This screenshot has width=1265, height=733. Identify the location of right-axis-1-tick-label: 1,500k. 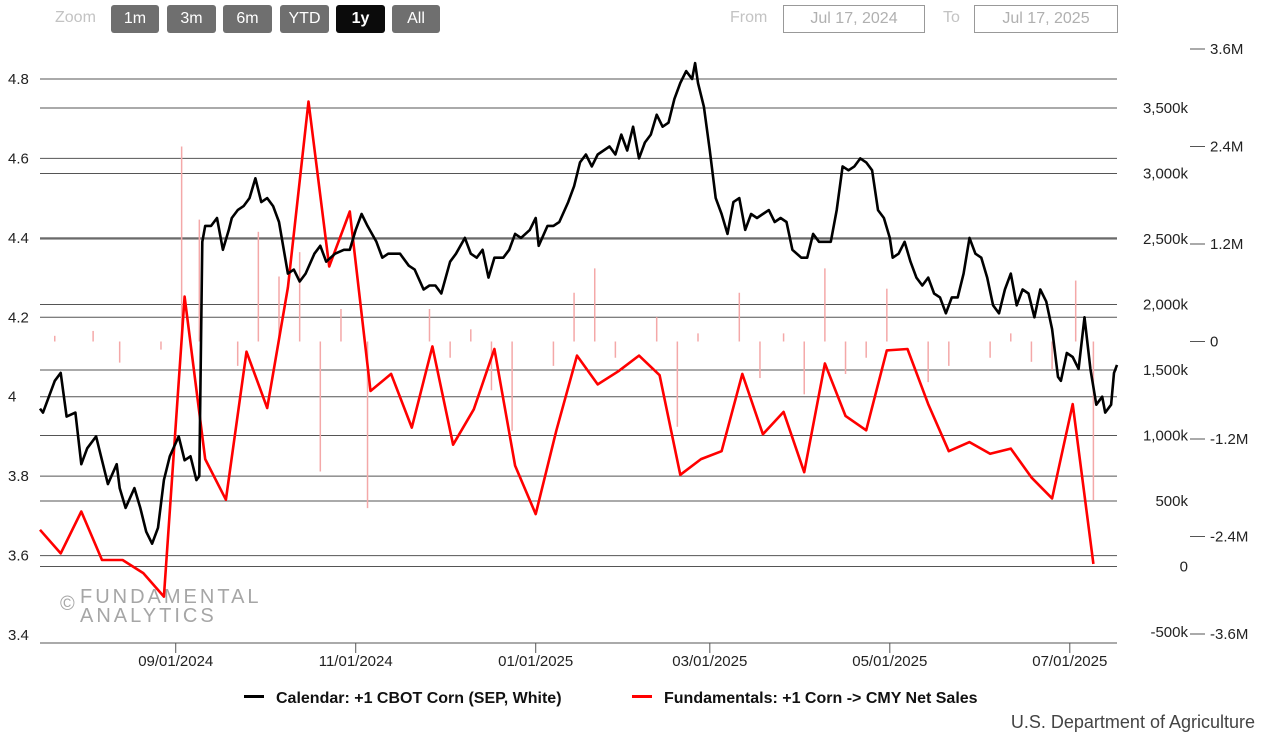
(1166, 370).